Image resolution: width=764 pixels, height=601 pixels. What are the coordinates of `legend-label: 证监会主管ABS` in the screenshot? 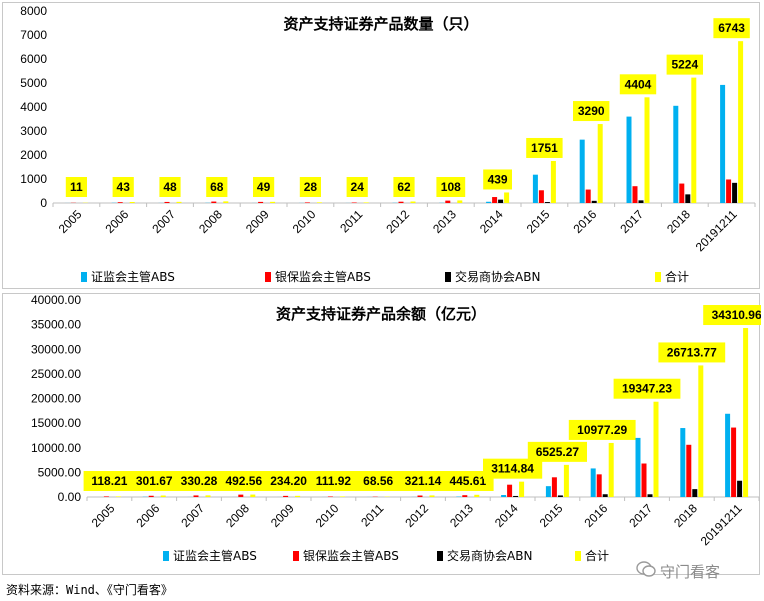 It's located at (215, 555).